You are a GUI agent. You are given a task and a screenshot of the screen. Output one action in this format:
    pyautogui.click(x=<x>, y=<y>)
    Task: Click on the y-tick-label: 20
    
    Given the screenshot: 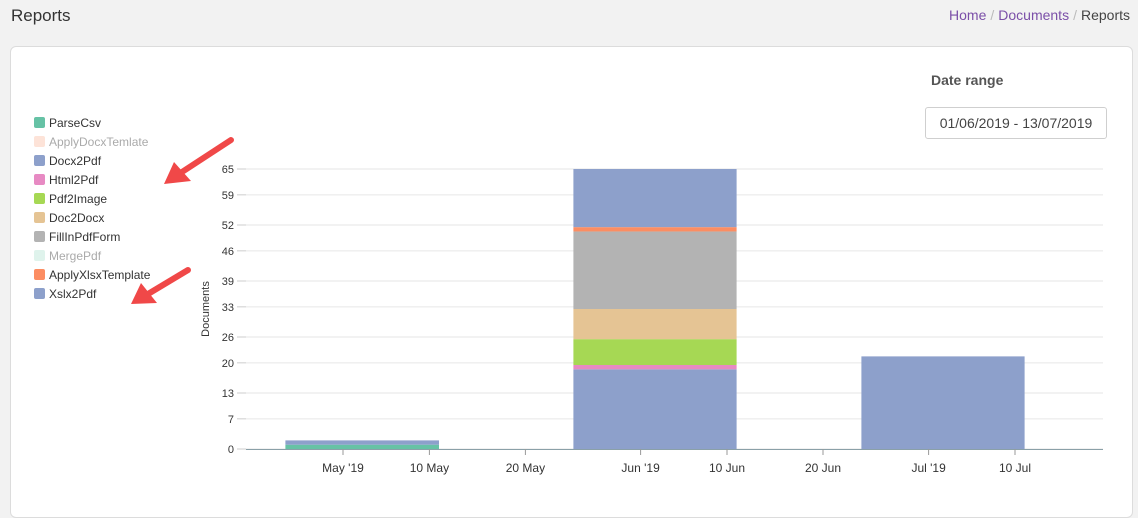 What is the action you would take?
    pyautogui.click(x=228, y=364)
    